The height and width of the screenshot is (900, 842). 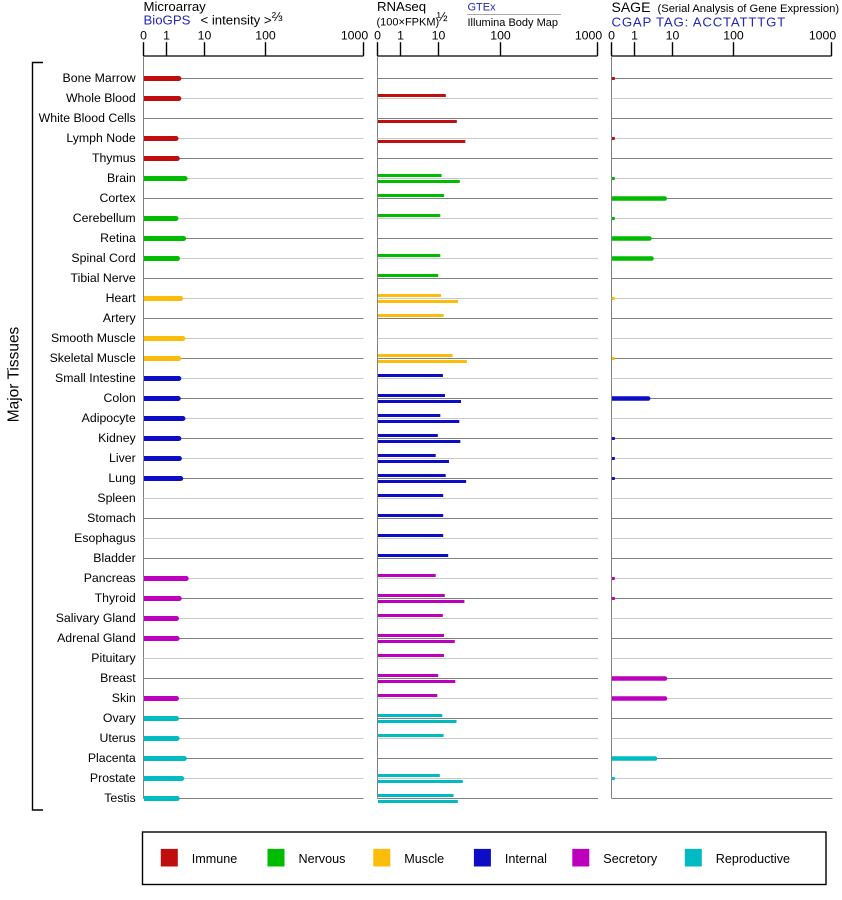 I want to click on svg-text: Artery, so click(x=120, y=318).